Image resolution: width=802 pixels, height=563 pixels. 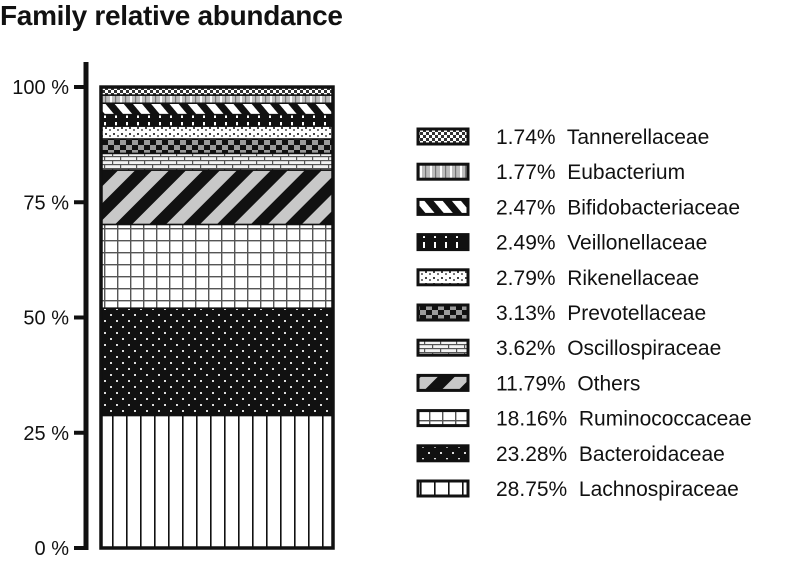 What do you see at coordinates (52, 549) in the screenshot?
I see `y-tick-label: 0 %` at bounding box center [52, 549].